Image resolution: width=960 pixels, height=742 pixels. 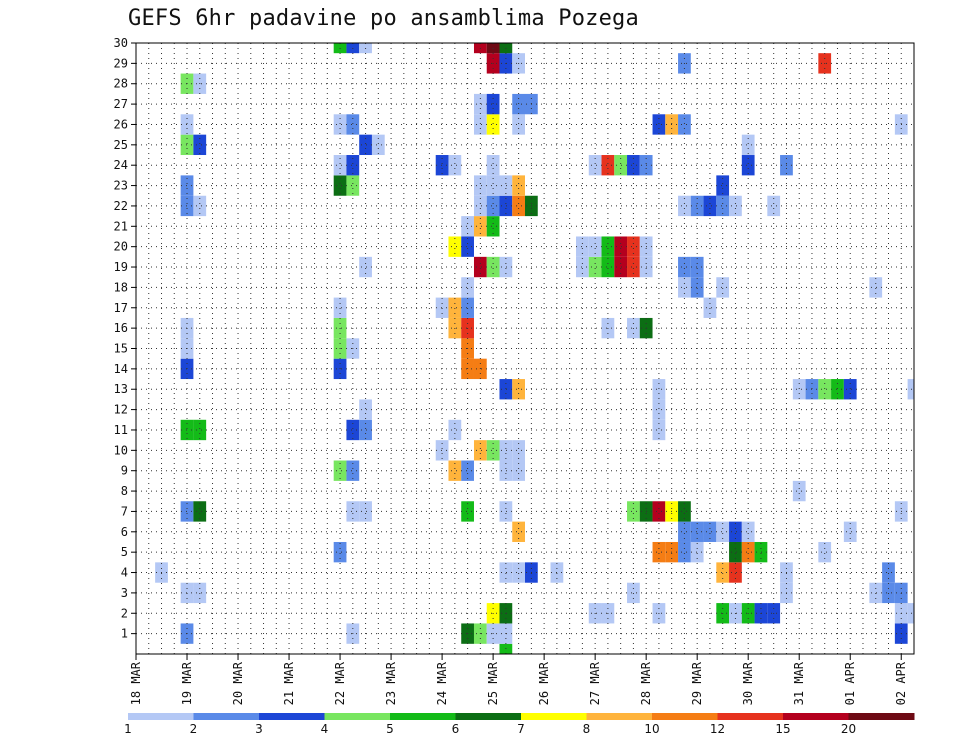 I want to click on x-tick-label: 01 APR, so click(x=850, y=683).